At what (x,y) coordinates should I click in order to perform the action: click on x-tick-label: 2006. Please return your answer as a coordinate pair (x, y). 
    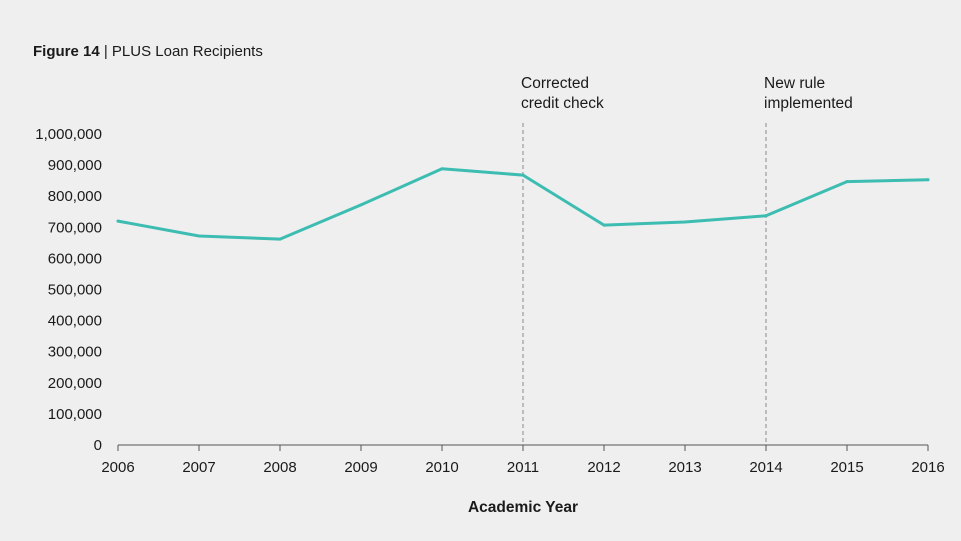
    Looking at the image, I should click on (117, 467).